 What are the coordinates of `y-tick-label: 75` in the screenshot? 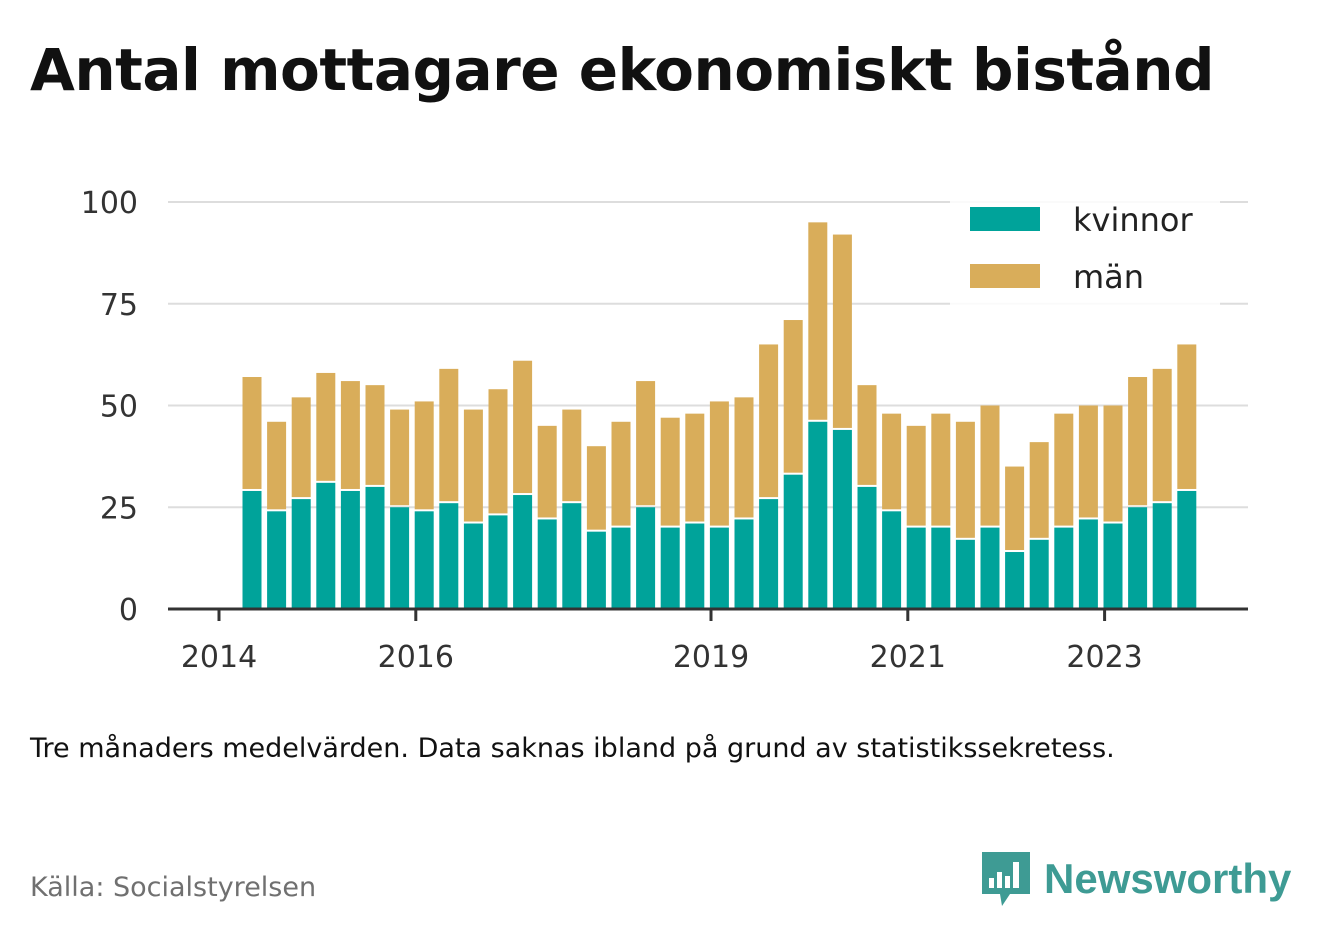 It's located at (119, 305).